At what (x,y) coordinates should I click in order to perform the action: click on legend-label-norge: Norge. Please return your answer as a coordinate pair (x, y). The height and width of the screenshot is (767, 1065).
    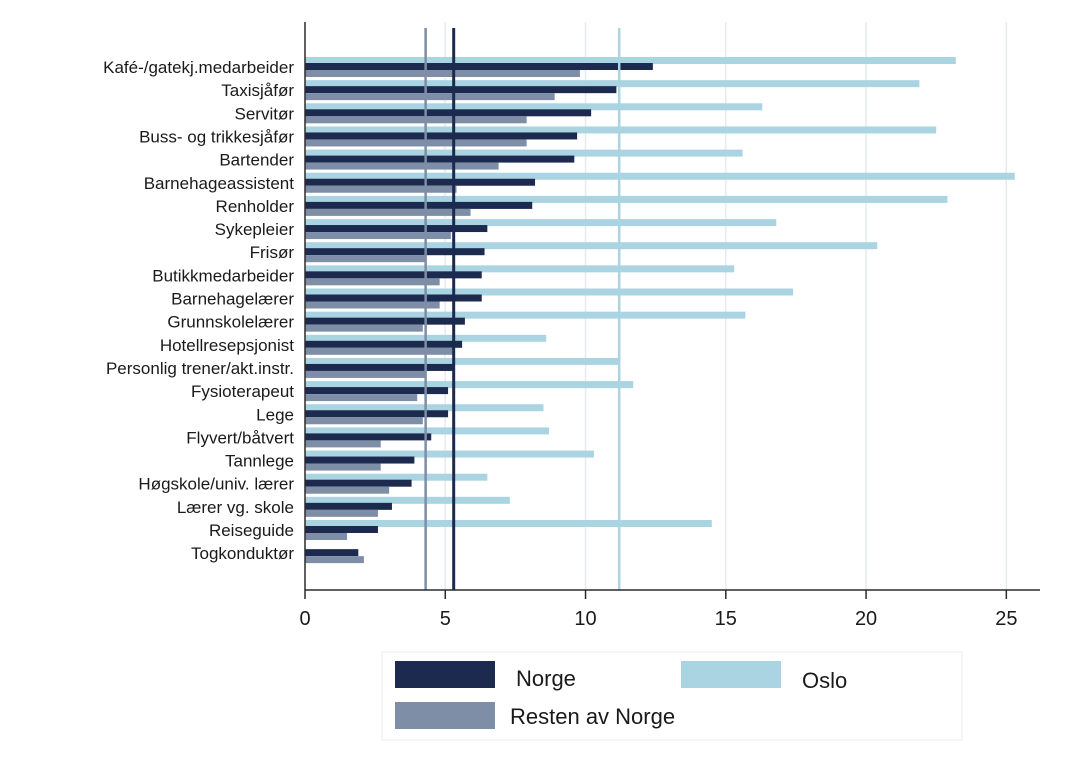
    Looking at the image, I should click on (546, 678).